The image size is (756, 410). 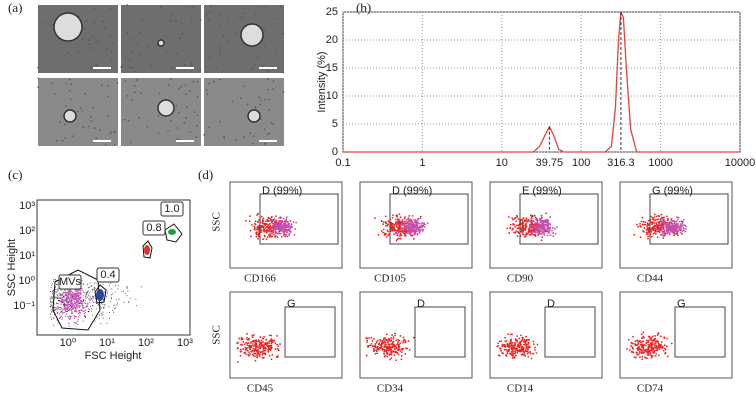 What do you see at coordinates (322, 81) in the screenshot?
I see `y-axis-label: Intensity (%)` at bounding box center [322, 81].